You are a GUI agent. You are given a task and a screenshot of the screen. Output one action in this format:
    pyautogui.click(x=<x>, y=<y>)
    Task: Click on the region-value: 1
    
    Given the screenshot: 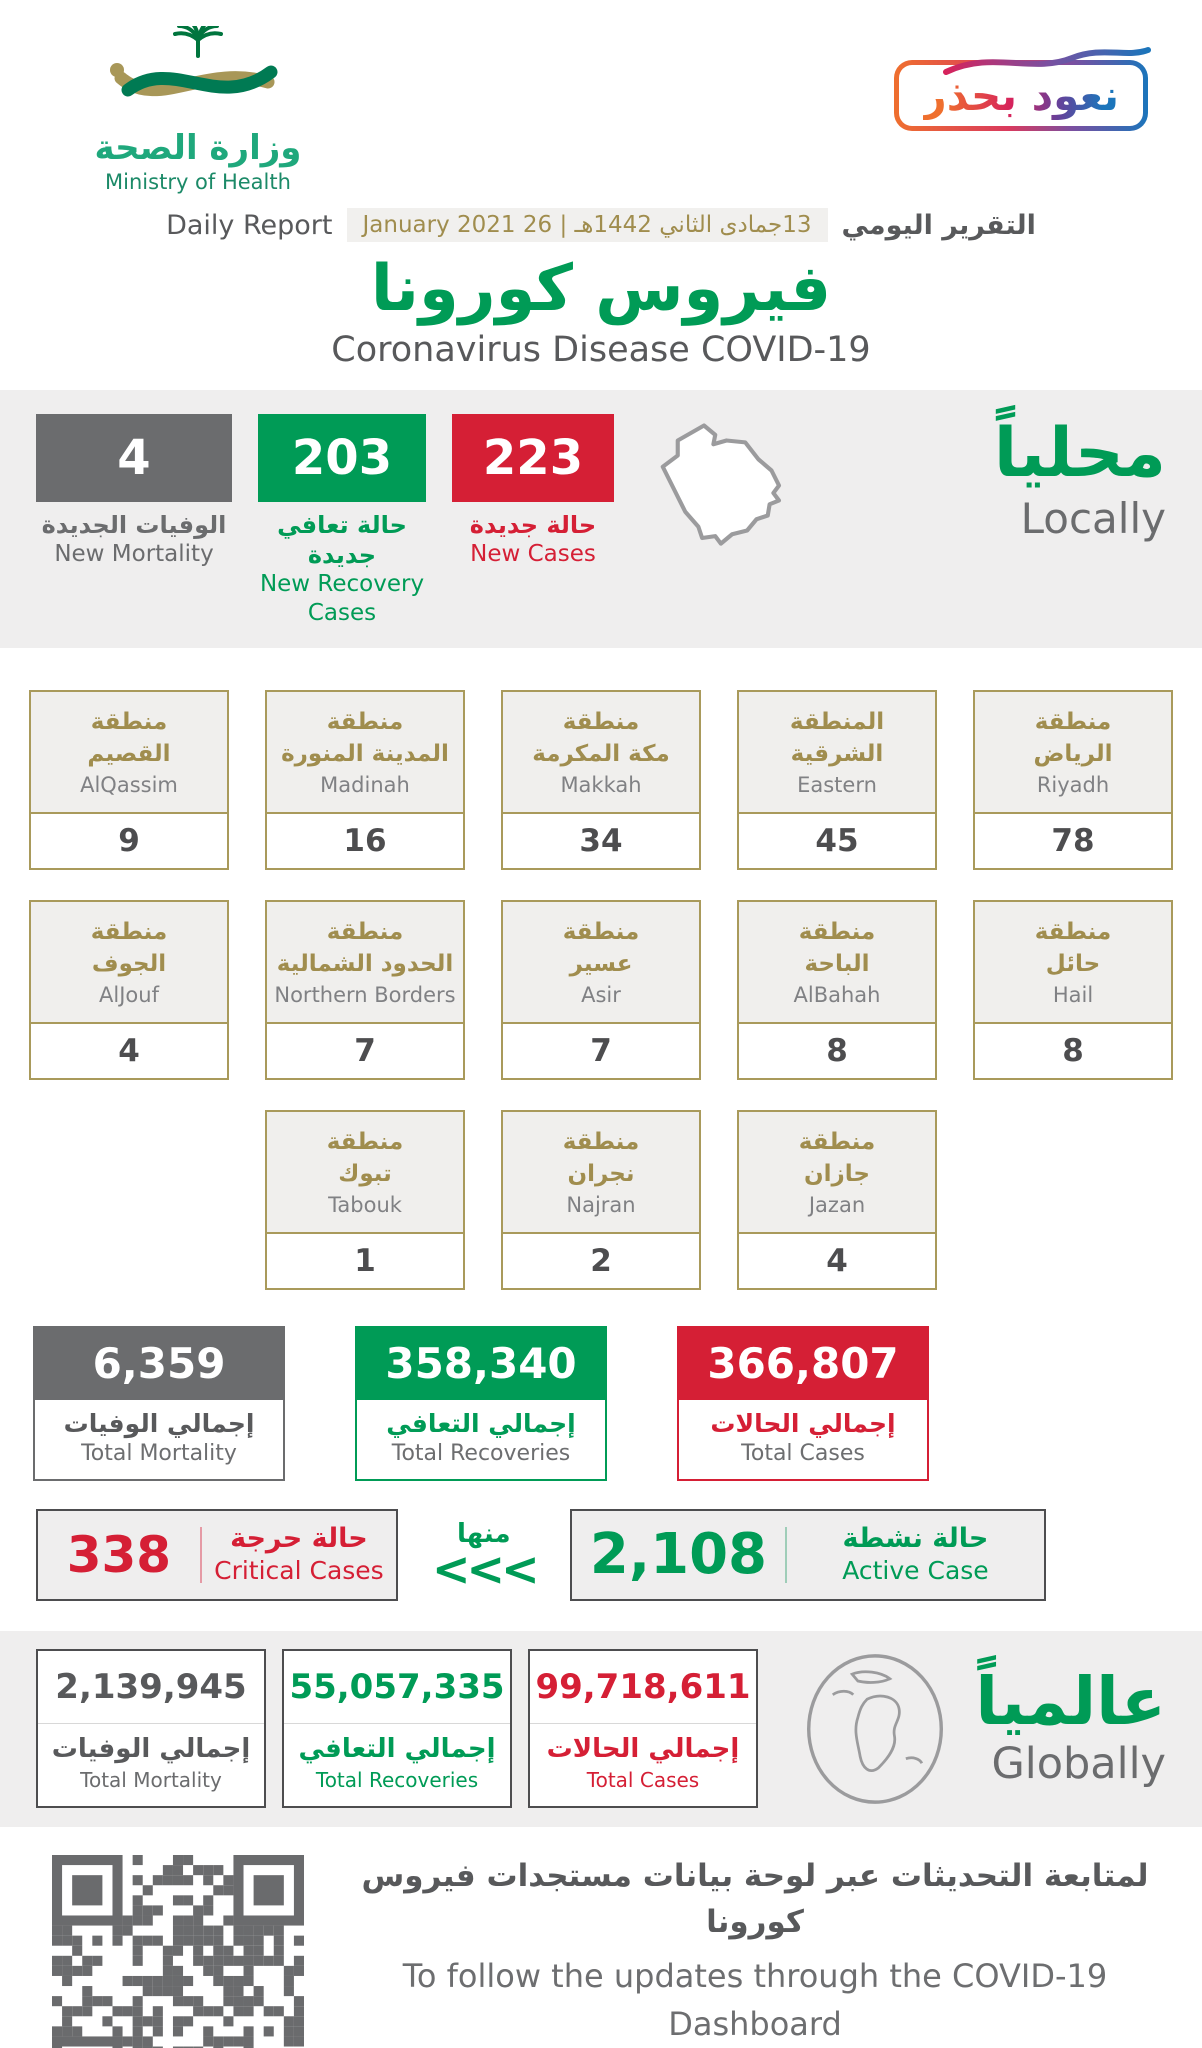 What is the action you would take?
    pyautogui.click(x=365, y=1260)
    